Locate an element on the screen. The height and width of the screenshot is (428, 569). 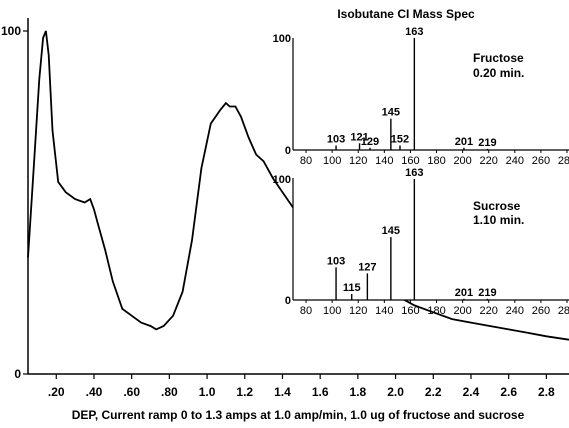
fructose-peak-label: 103 is located at coordinates (336, 140).